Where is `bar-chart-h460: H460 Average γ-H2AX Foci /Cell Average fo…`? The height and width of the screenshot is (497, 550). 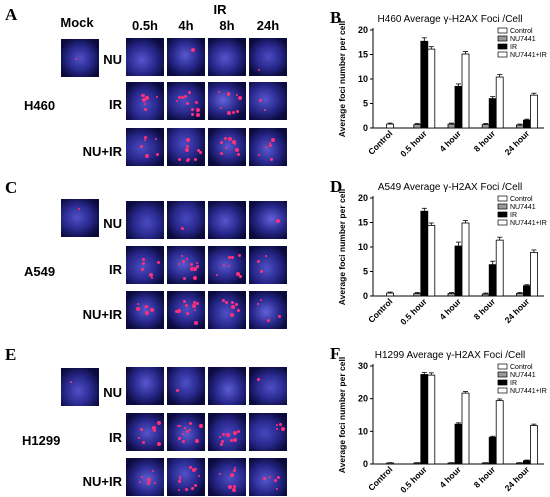
bar-chart-h460: H460 Average γ-H2AX Foci /Cell Average fo… is located at coordinates (442, 86).